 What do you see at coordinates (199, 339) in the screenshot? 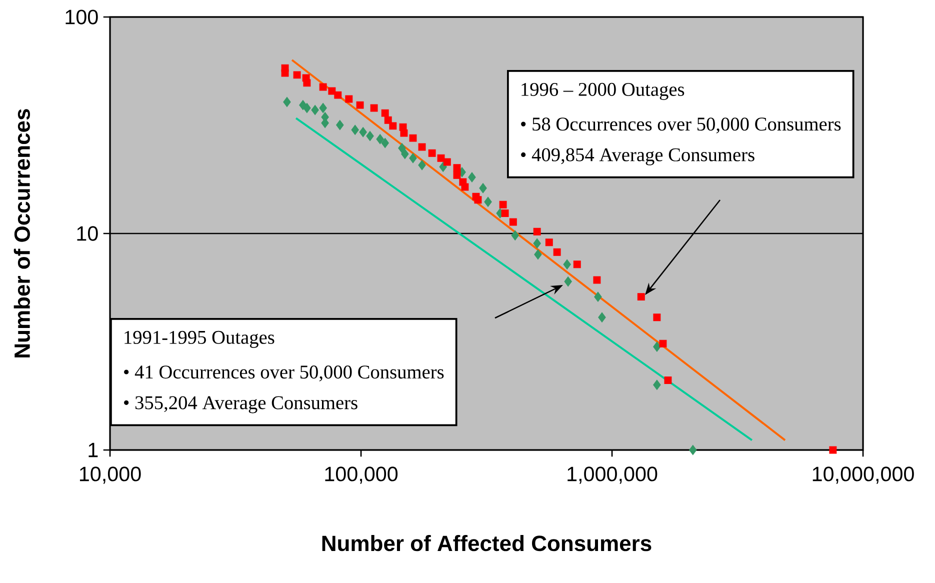
I see `annotation: 1991-1995 Outages` at bounding box center [199, 339].